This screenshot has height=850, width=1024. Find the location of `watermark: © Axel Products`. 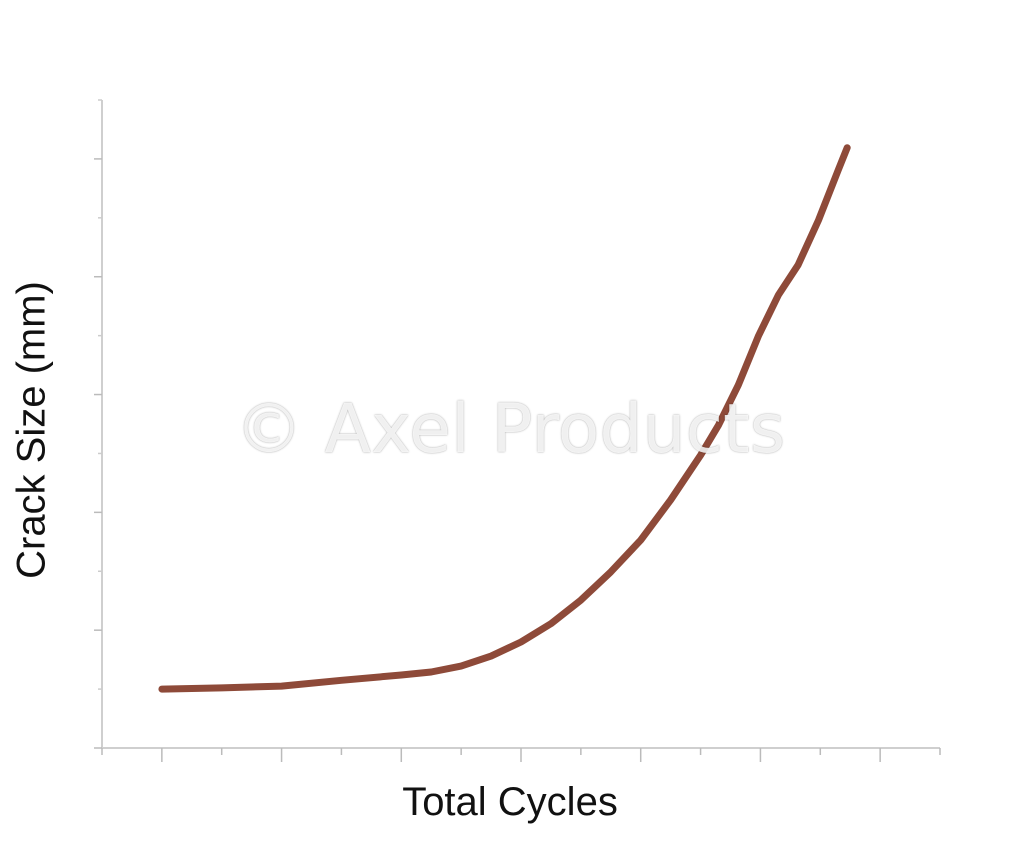

watermark: © Axel Products is located at coordinates (510, 429).